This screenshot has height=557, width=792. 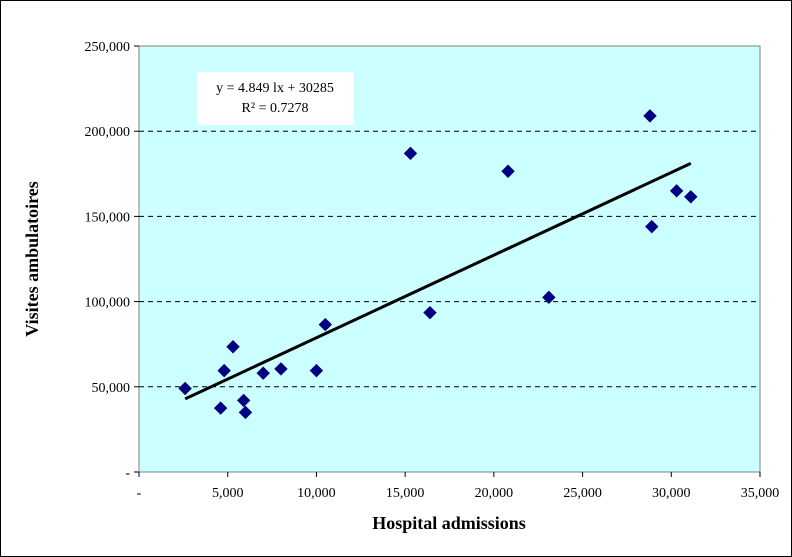 I want to click on x-tick-label: 25,000, so click(x=582, y=493).